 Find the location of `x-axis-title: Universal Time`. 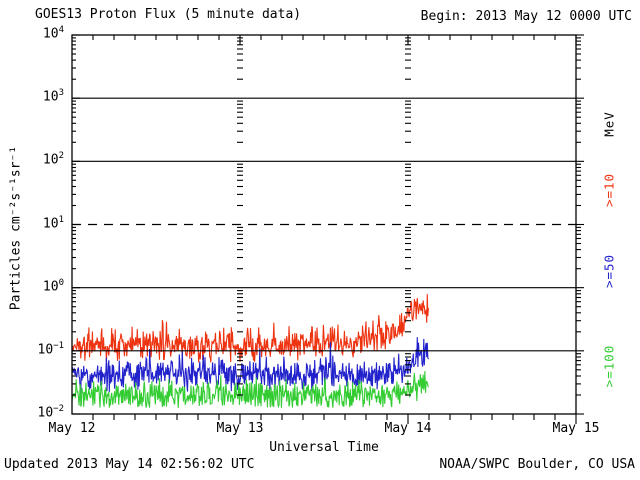

x-axis-title: Universal Time is located at coordinates (324, 447).